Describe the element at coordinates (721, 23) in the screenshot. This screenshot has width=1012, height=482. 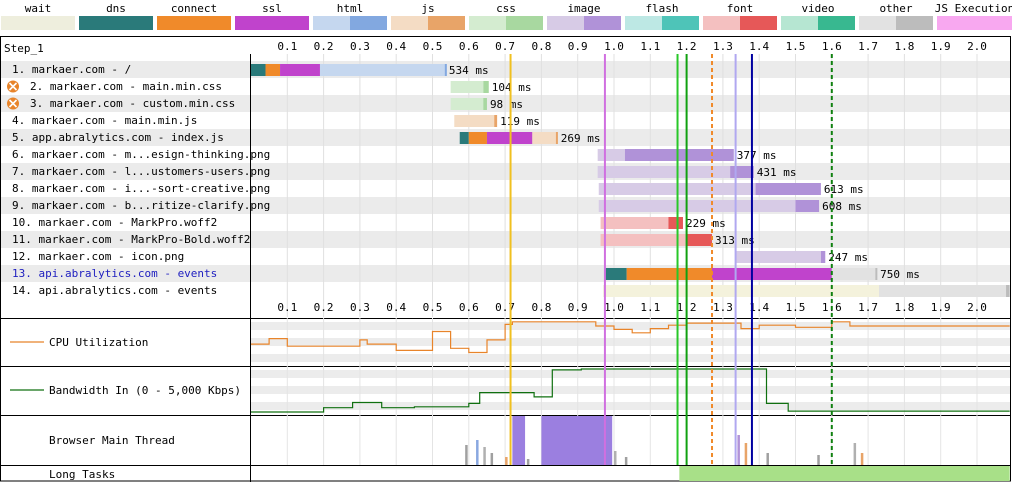
I see `legend-swatch-font` at that location.